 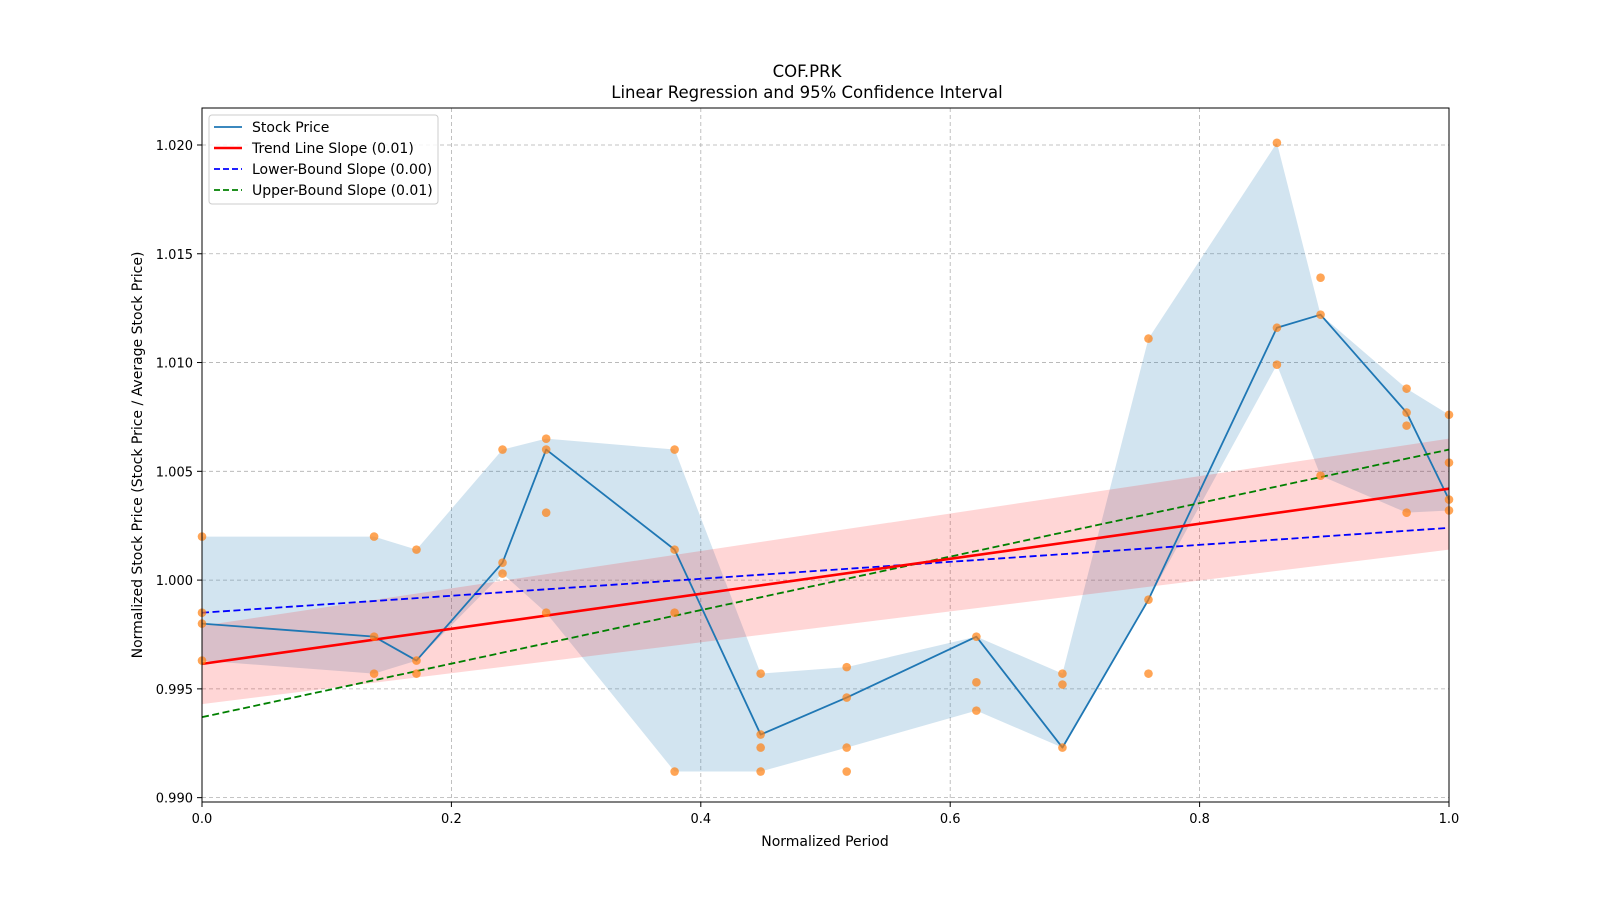 I want to click on y-tick-label: 1.015, so click(x=174, y=255).